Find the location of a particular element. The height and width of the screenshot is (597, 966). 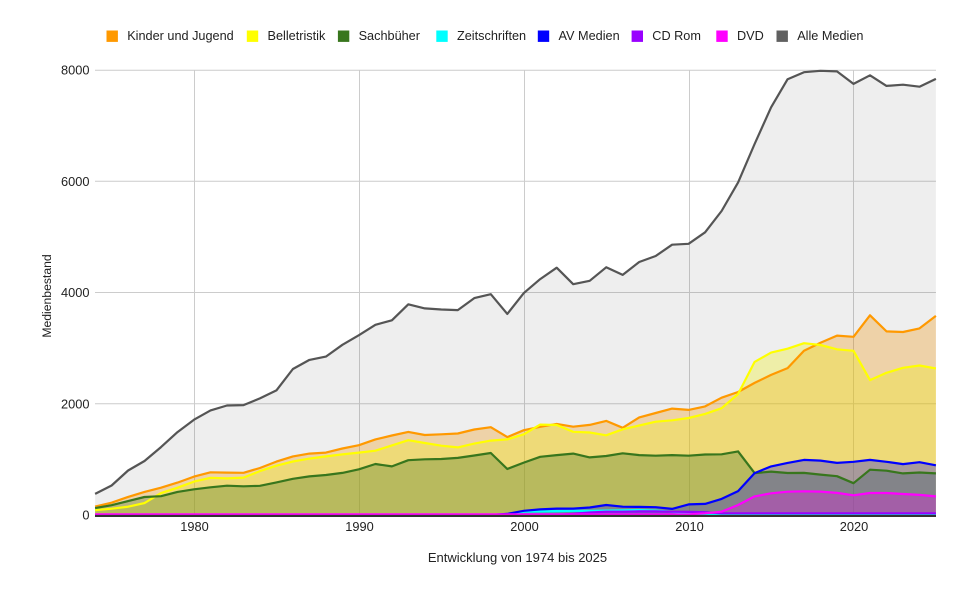

svg-text: AV Medien is located at coordinates (589, 36).